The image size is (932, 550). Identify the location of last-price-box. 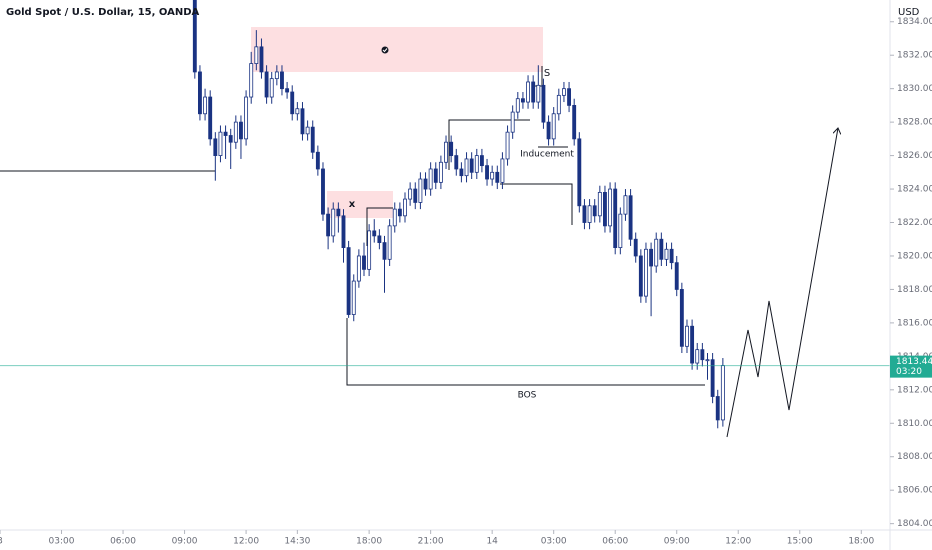
(911, 366).